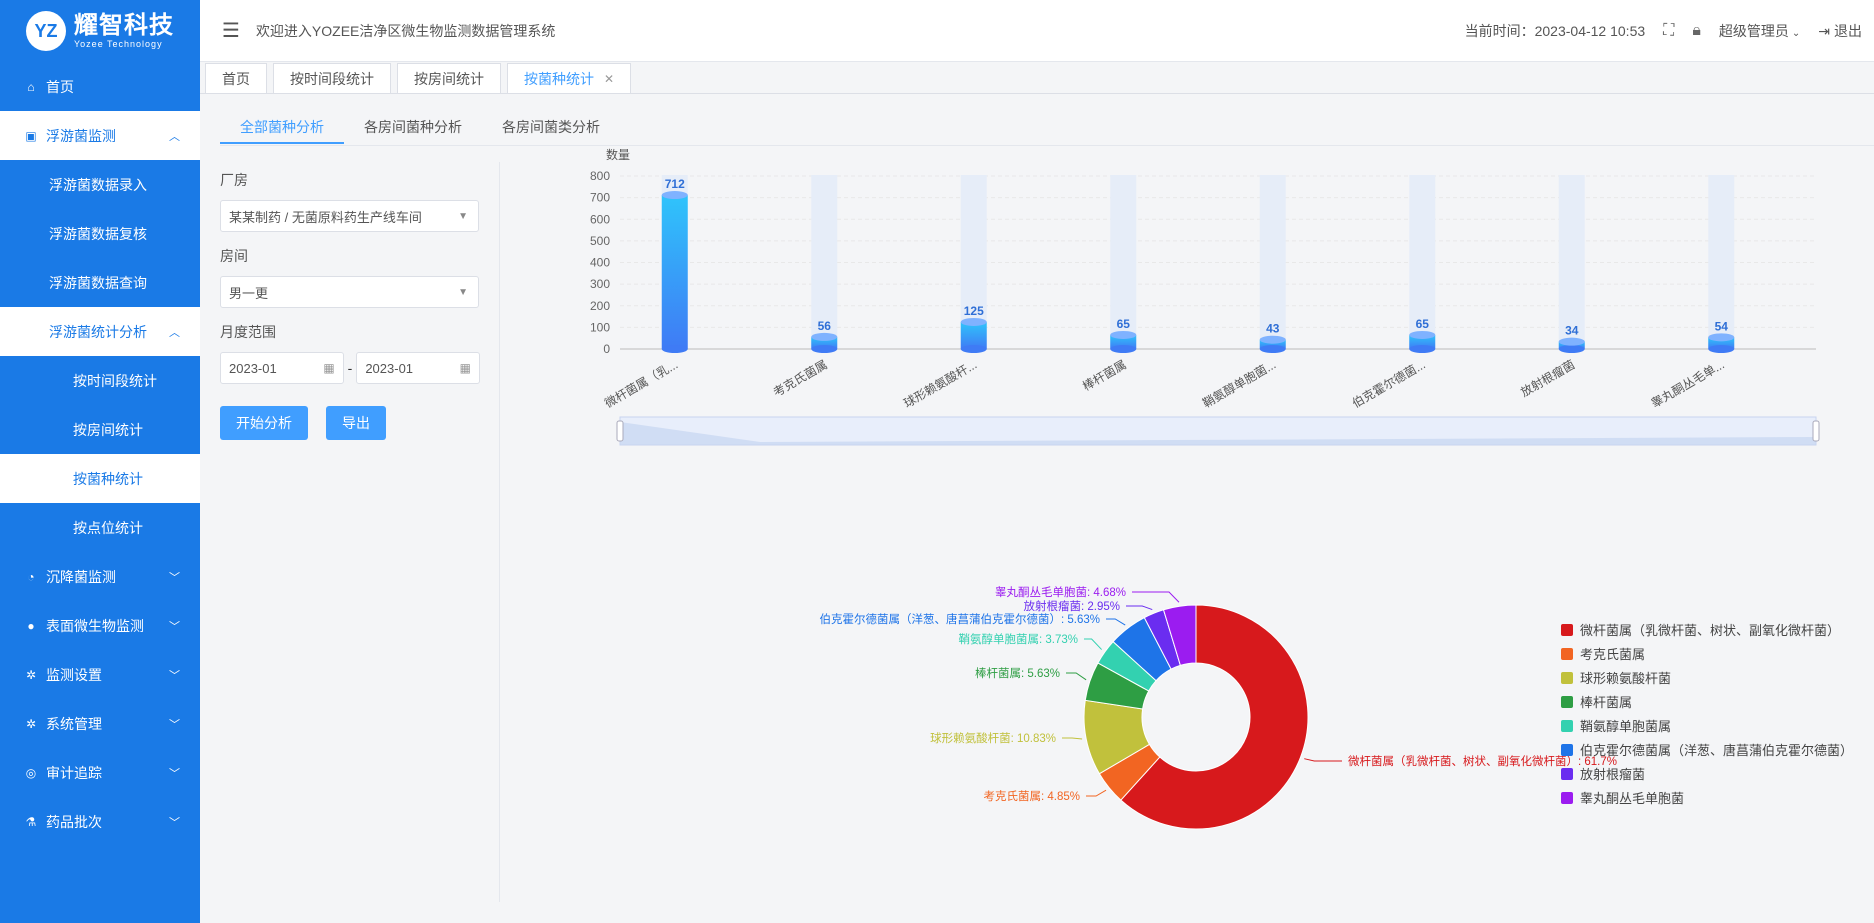 The height and width of the screenshot is (923, 1874). I want to click on sidebar-item-label: 按点位统计, so click(108, 527).